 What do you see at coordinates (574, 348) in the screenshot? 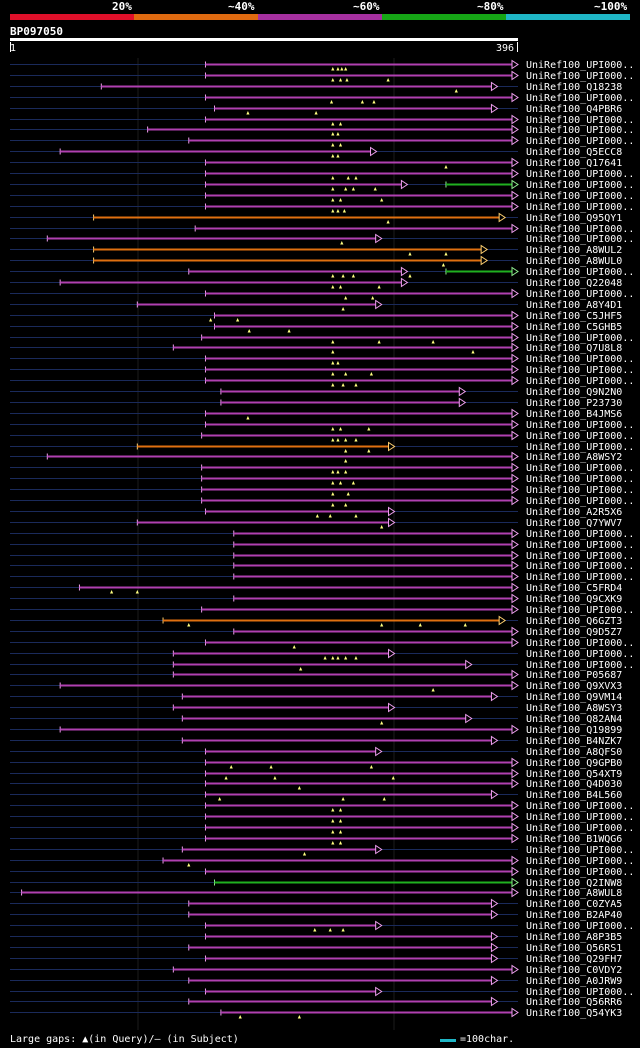
I see `hit-label: UniRef100_Q7U8L8` at bounding box center [574, 348].